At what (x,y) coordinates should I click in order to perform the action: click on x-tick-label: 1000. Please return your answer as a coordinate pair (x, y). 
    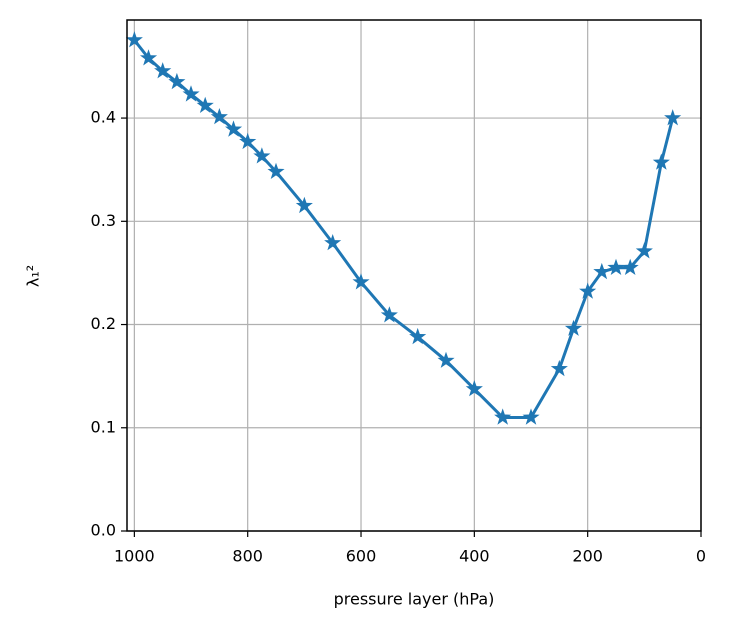
    Looking at the image, I should click on (134, 556).